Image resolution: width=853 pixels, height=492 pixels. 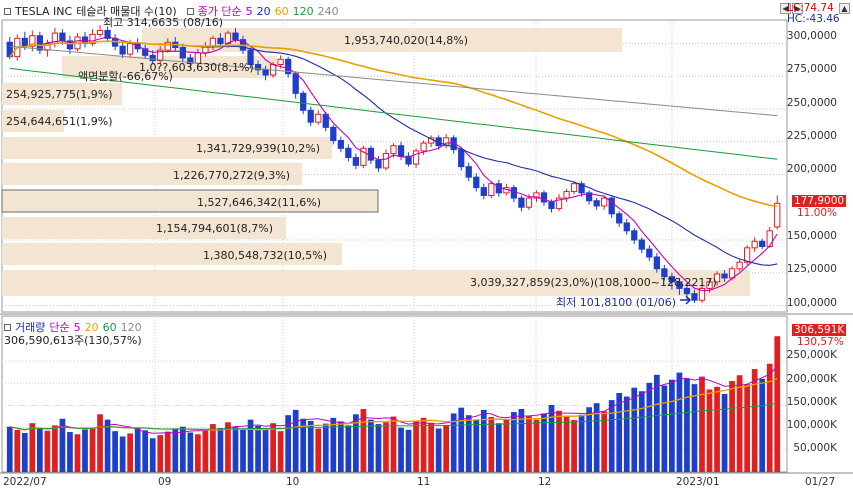 What do you see at coordinates (811, 36) in the screenshot?
I see `price-tick: 300,0000` at bounding box center [811, 36].